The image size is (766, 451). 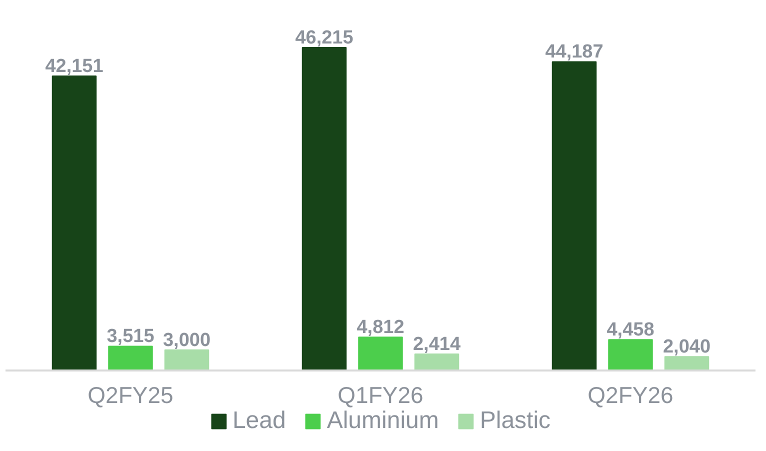 What do you see at coordinates (382, 421) in the screenshot?
I see `legend-label: Aluminium` at bounding box center [382, 421].